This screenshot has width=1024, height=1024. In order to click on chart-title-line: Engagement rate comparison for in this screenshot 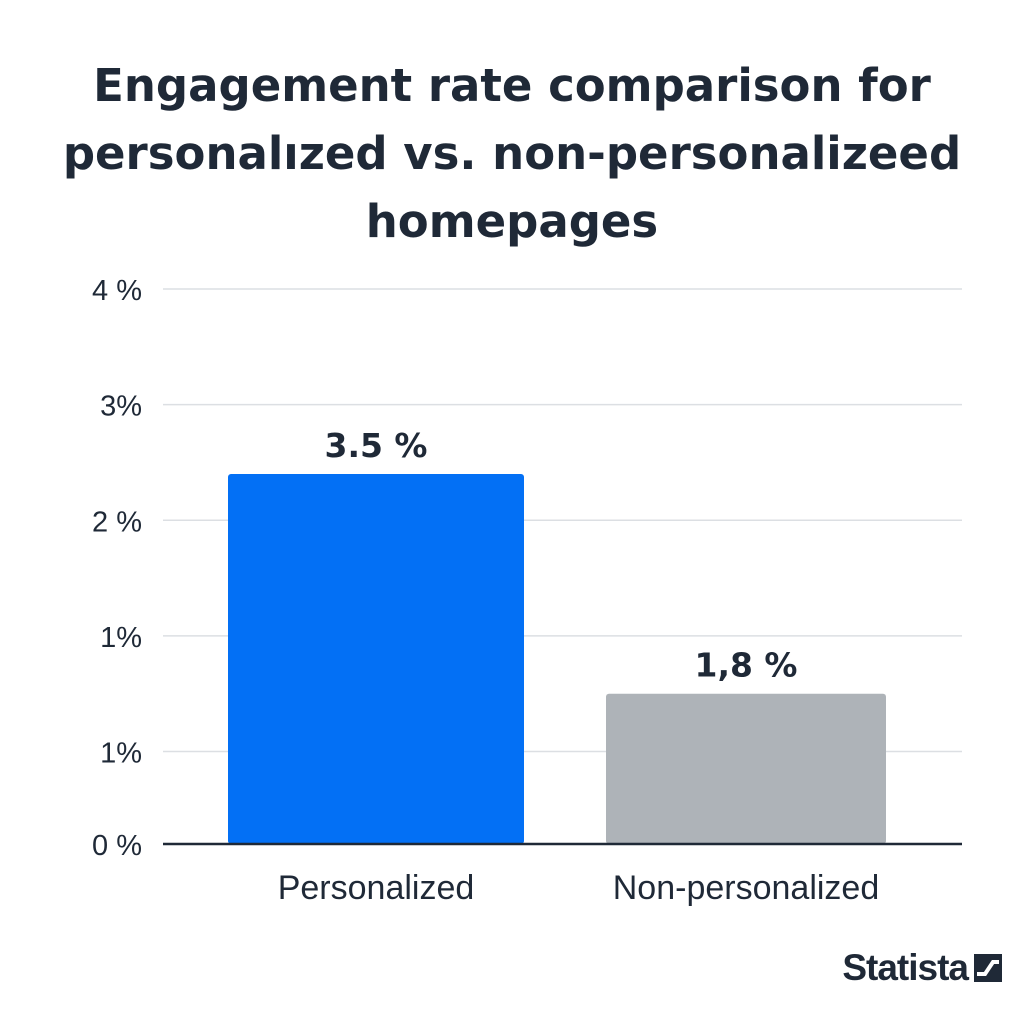, I will do `click(512, 85)`.